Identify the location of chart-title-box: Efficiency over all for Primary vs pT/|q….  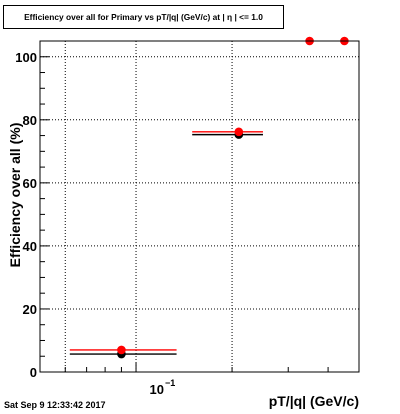
(143, 17).